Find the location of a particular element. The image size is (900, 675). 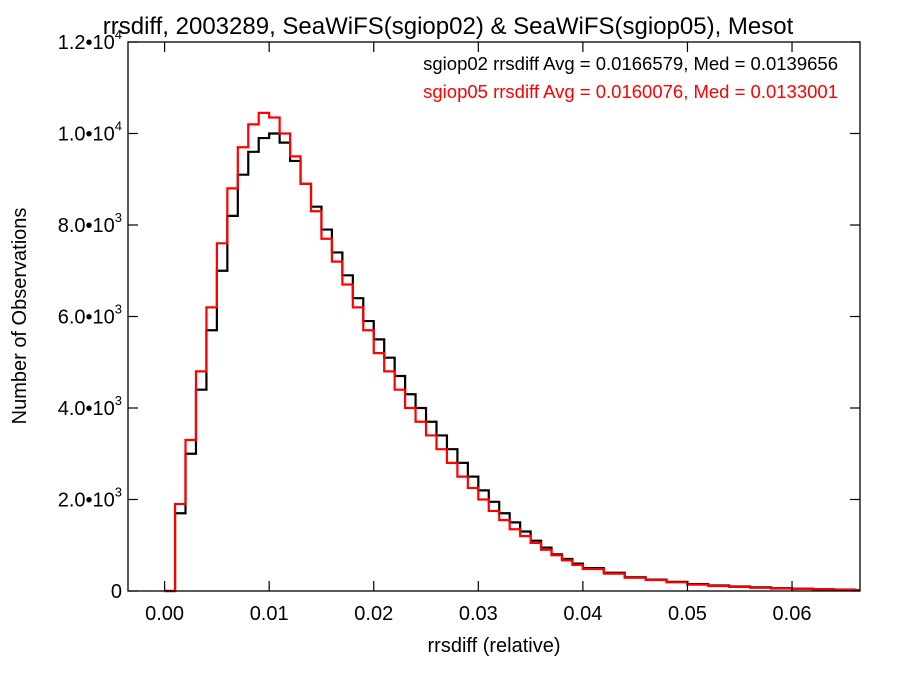

y-tick-label-1: 2.0•103 is located at coordinates (90, 498).